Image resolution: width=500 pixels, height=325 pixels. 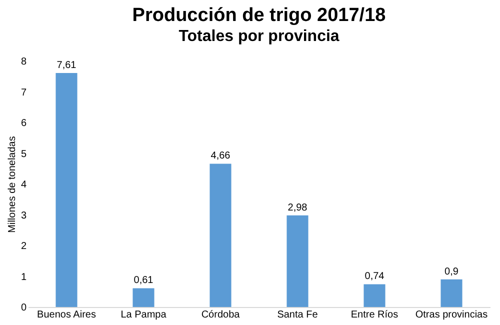 What do you see at coordinates (23, 92) in the screenshot?
I see `y-tick-label: 7` at bounding box center [23, 92].